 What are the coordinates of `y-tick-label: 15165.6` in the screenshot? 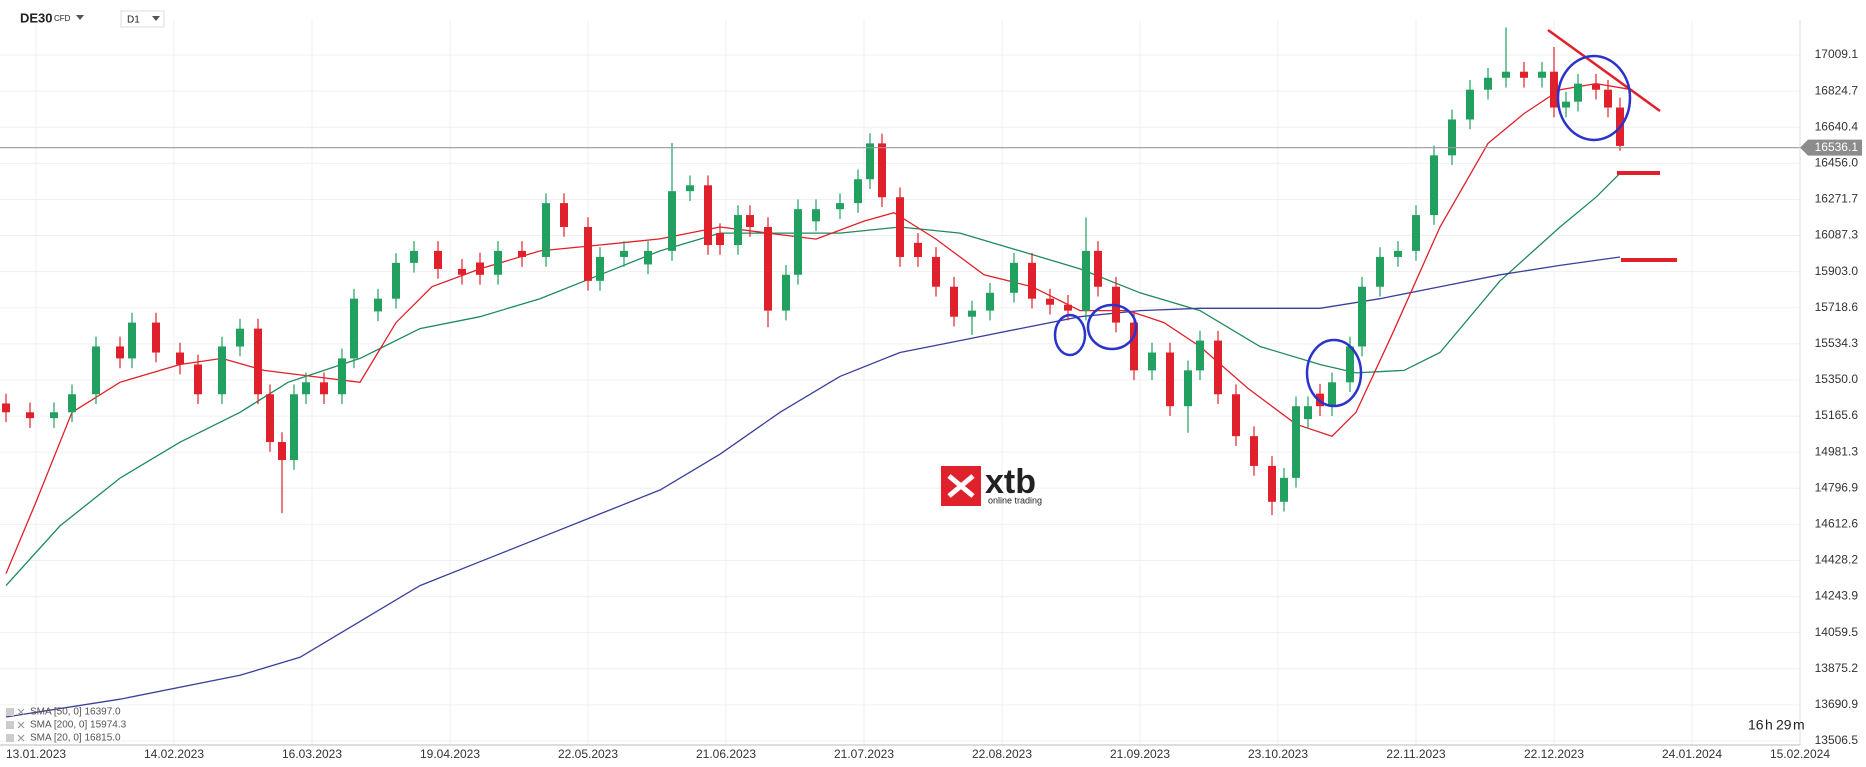 It's located at (1837, 415).